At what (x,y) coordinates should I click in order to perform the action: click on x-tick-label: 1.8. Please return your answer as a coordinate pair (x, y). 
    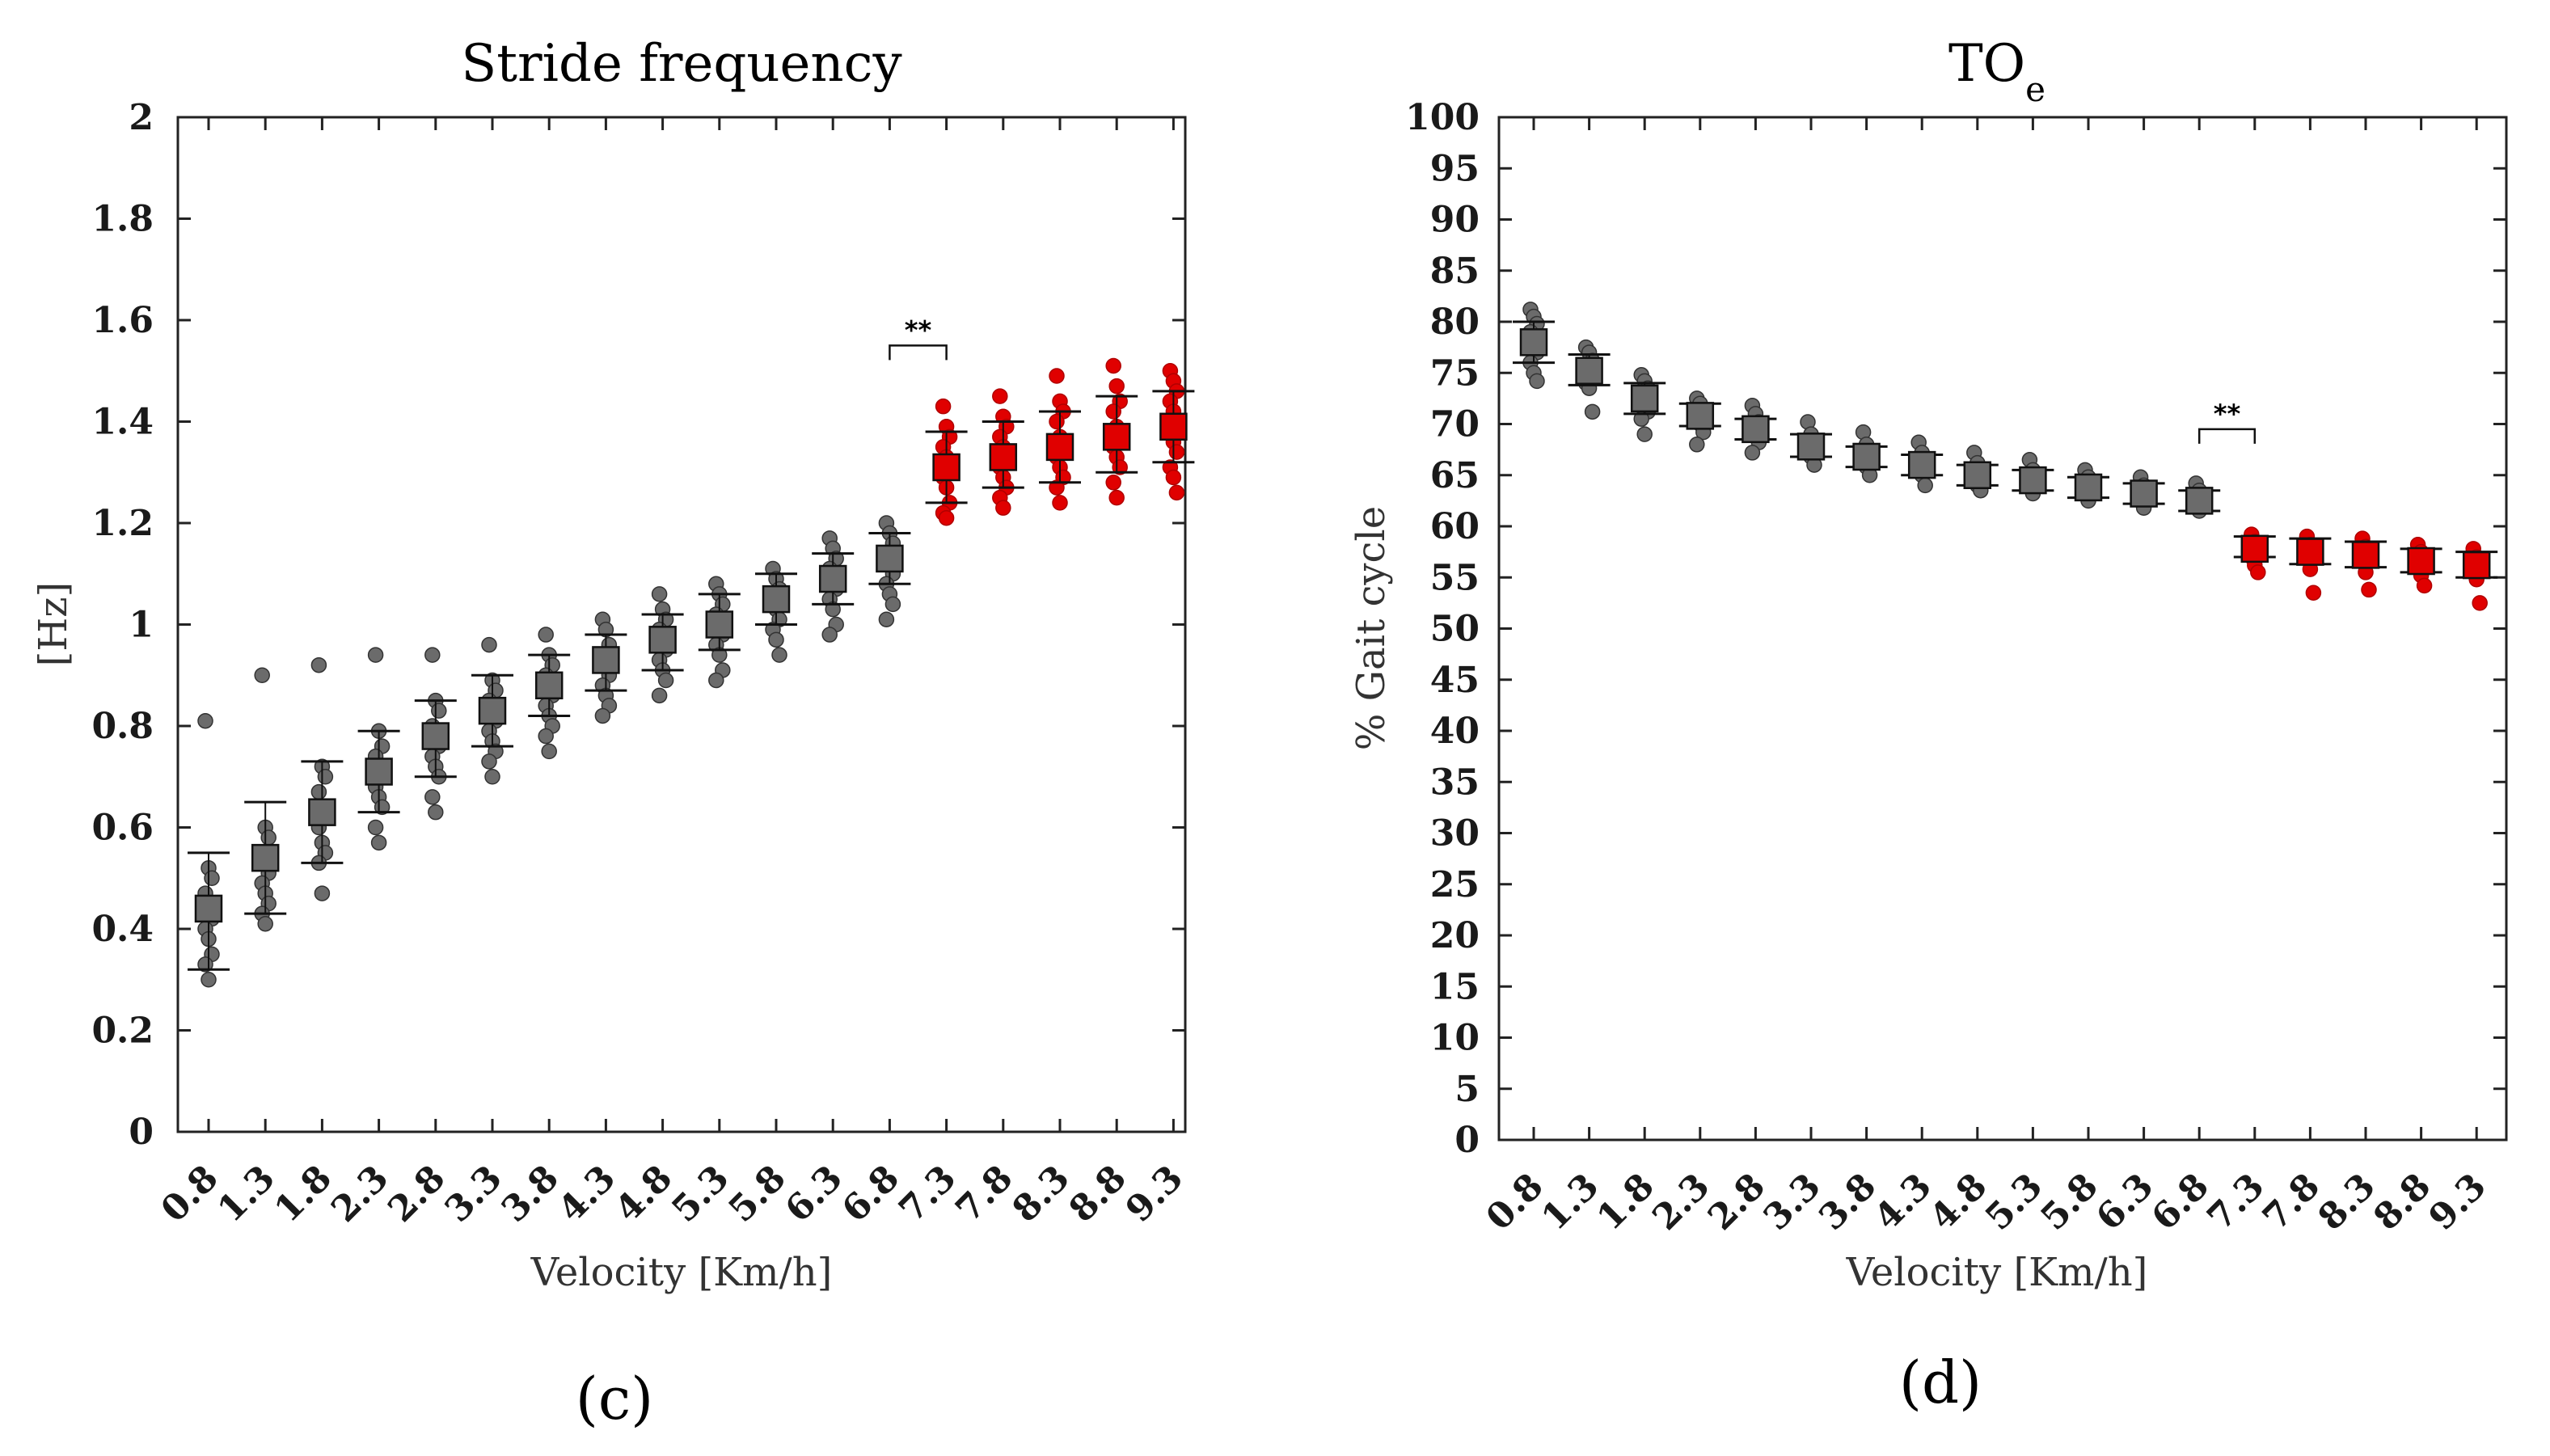
    Looking at the image, I should click on (303, 1194).